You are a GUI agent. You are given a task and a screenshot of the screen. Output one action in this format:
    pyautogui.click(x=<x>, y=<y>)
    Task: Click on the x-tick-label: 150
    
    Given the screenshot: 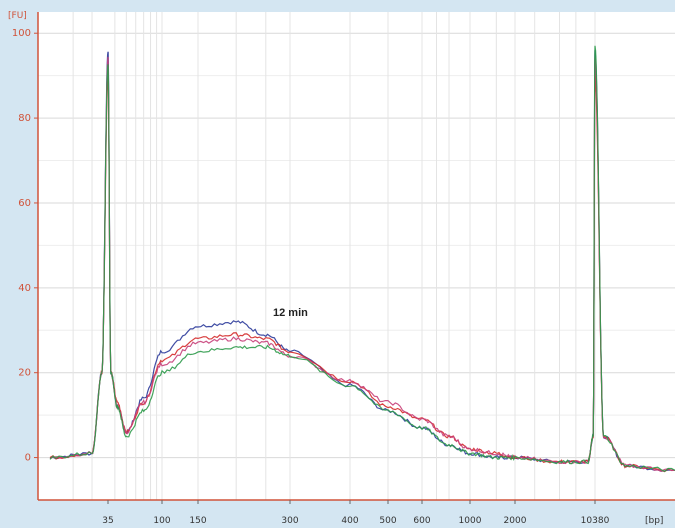 What is the action you would take?
    pyautogui.click(x=197, y=521)
    